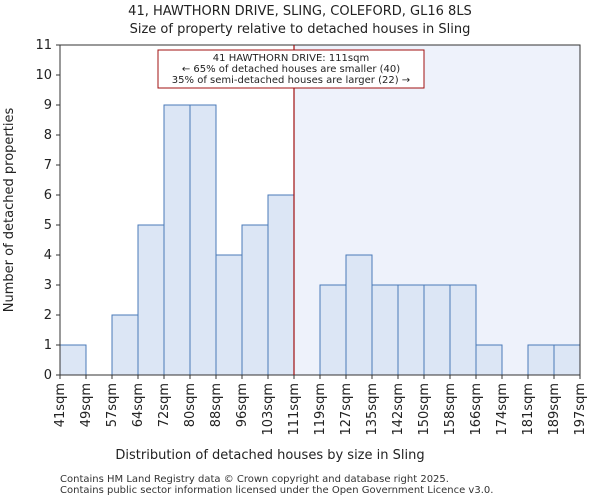 The height and width of the screenshot is (500, 600). Describe the element at coordinates (424, 409) in the screenshot. I see `x-tick-label: 150sqm` at that location.